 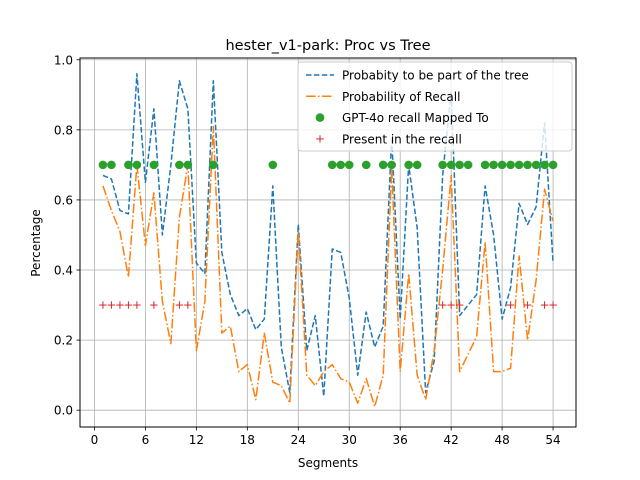 I want to click on legend-label: Probabity to be part of the tree, so click(x=435, y=76).